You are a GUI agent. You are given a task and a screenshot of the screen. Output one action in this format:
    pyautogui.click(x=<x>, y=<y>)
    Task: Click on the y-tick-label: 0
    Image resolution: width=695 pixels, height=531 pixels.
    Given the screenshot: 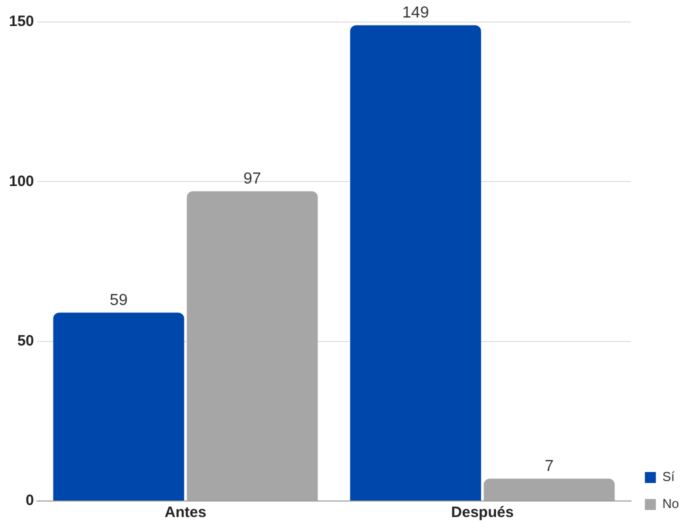 What is the action you would take?
    pyautogui.click(x=30, y=501)
    